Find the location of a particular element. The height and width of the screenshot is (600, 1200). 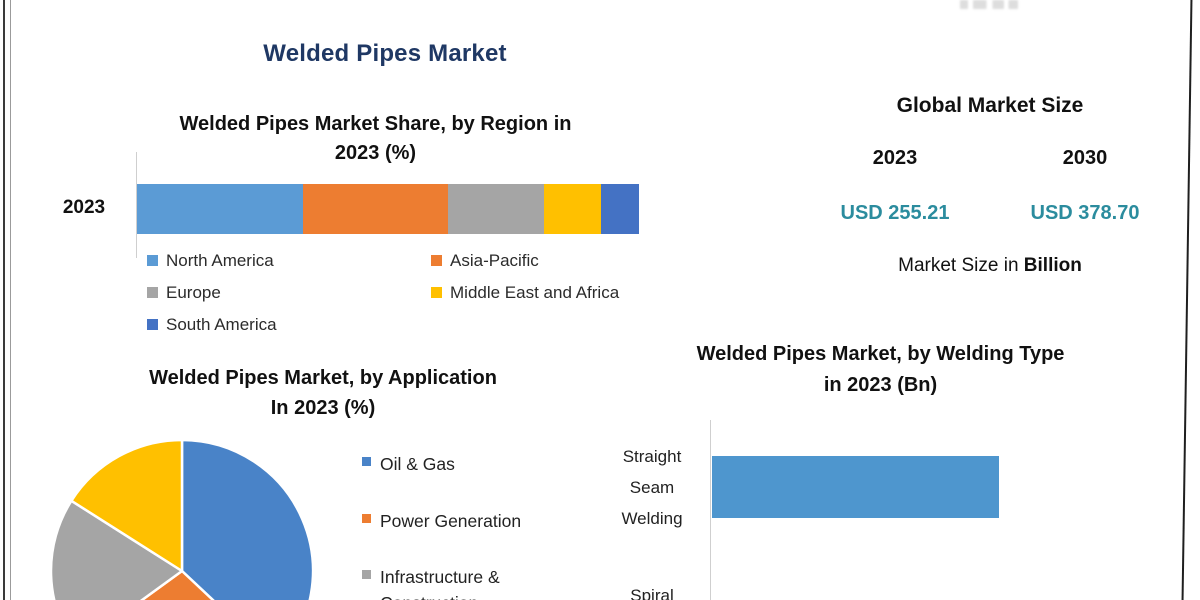

legend-label: Oil & Gas is located at coordinates (417, 464).